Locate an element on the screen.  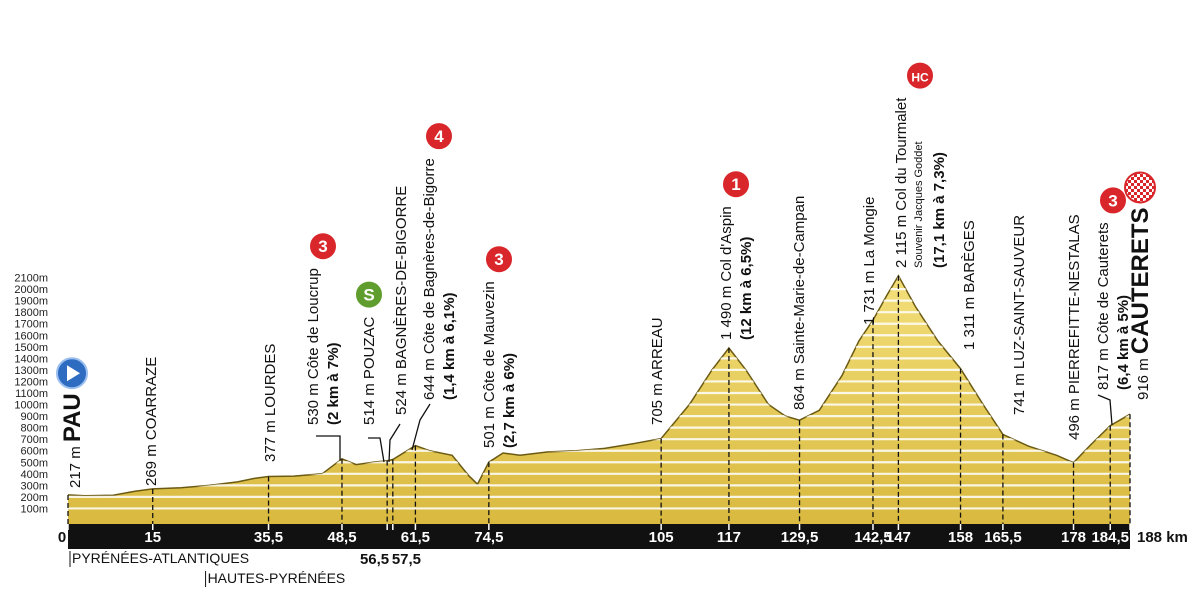
x-tick-label: 15 is located at coordinates (152, 537).